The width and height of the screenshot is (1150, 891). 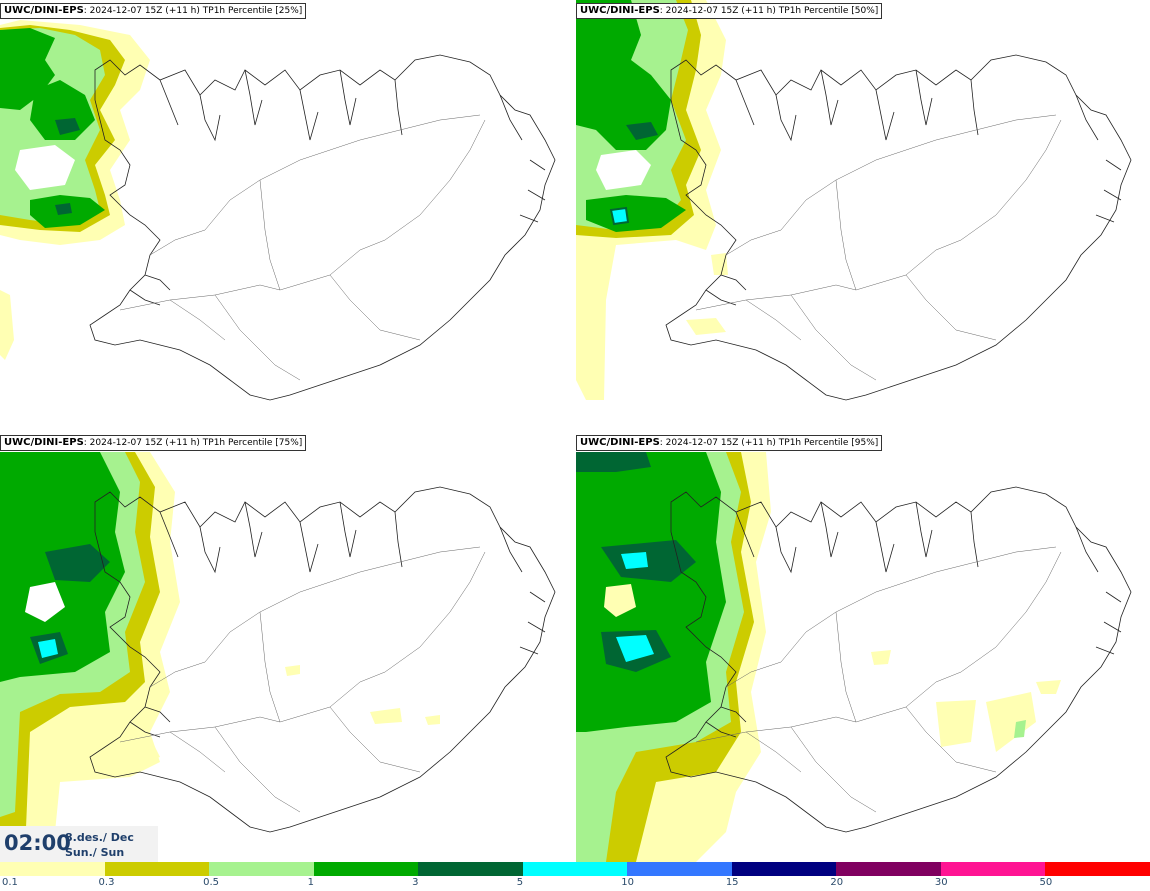 What do you see at coordinates (415, 882) in the screenshot?
I see `legend-tick-label: 3` at bounding box center [415, 882].